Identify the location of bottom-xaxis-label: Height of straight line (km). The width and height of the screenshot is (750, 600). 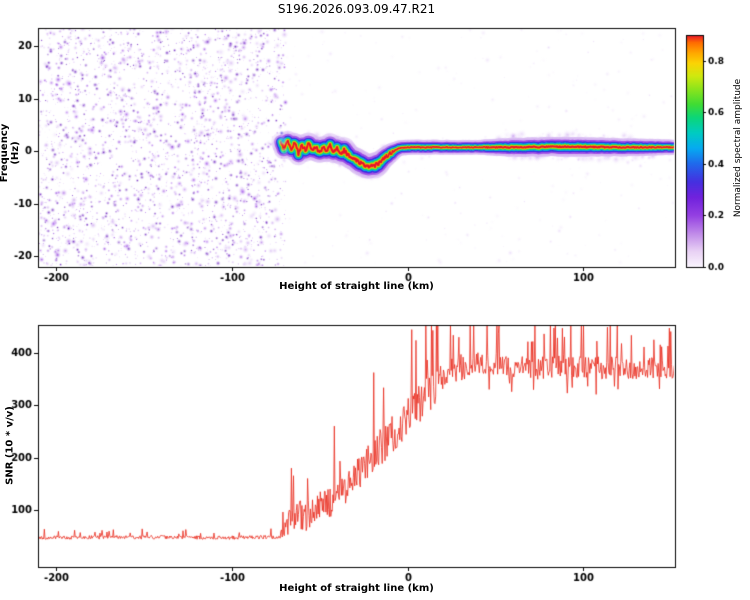
(356, 588).